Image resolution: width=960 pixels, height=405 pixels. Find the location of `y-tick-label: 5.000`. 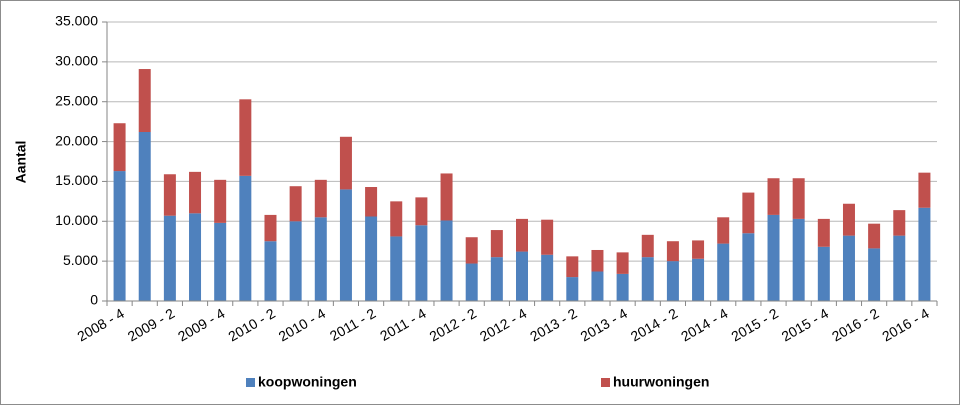

y-tick-label: 5.000 is located at coordinates (80, 260).